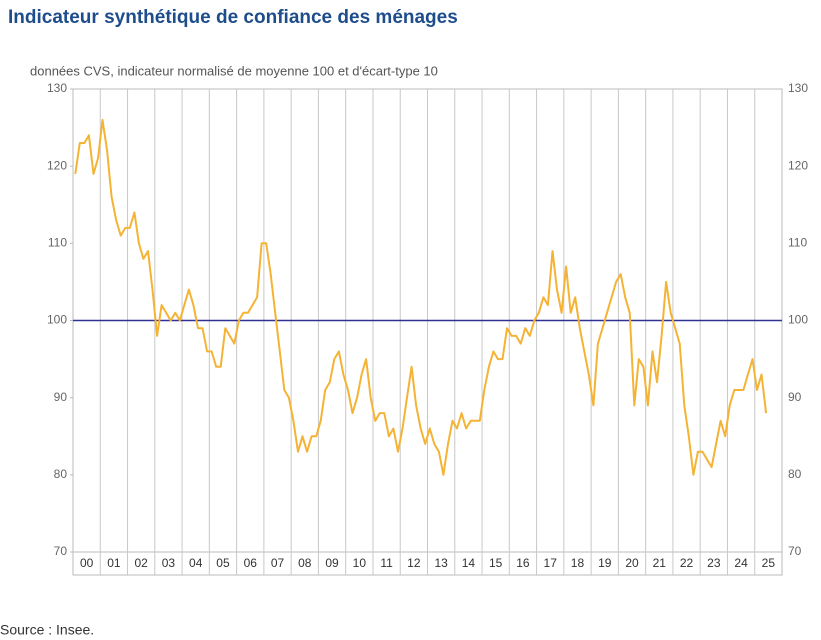  Describe the element at coordinates (386, 563) in the screenshot. I see `x-tick-label: 11` at that location.